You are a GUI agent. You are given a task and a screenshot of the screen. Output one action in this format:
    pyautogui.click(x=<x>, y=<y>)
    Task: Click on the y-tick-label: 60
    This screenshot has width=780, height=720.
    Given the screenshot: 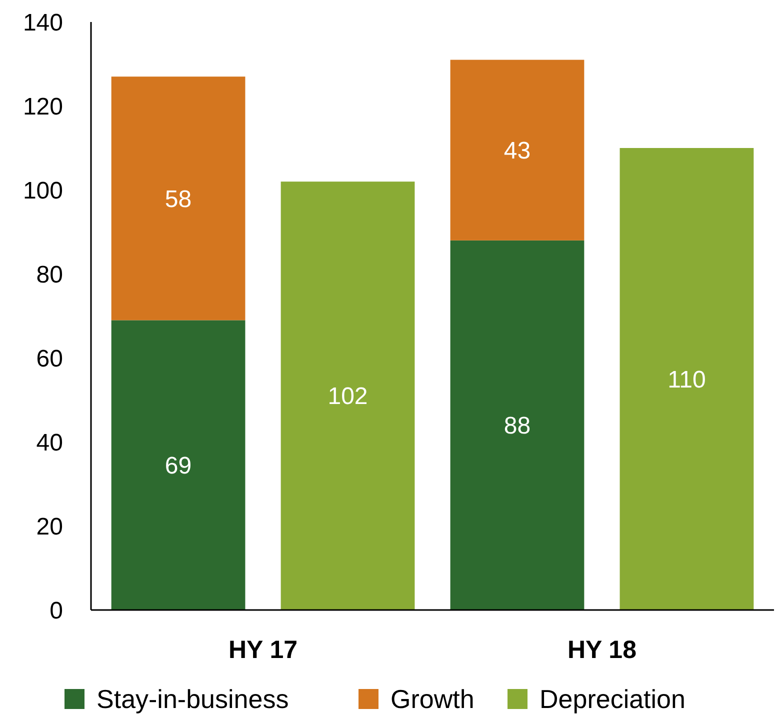 What is the action you would take?
    pyautogui.click(x=49, y=358)
    